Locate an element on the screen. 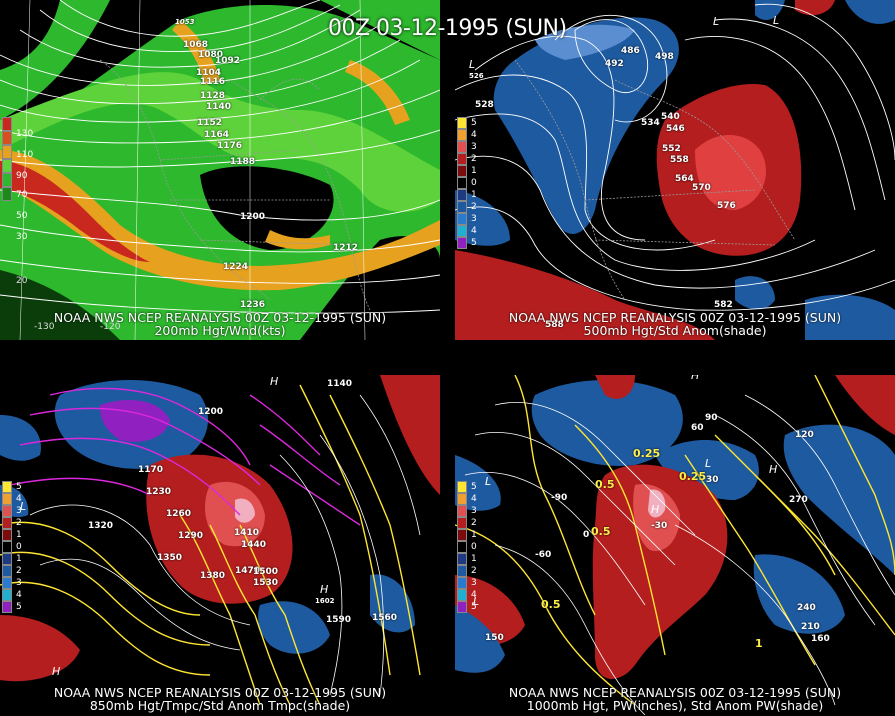 The height and width of the screenshot is (716, 895). contour-label: 0 is located at coordinates (586, 535).